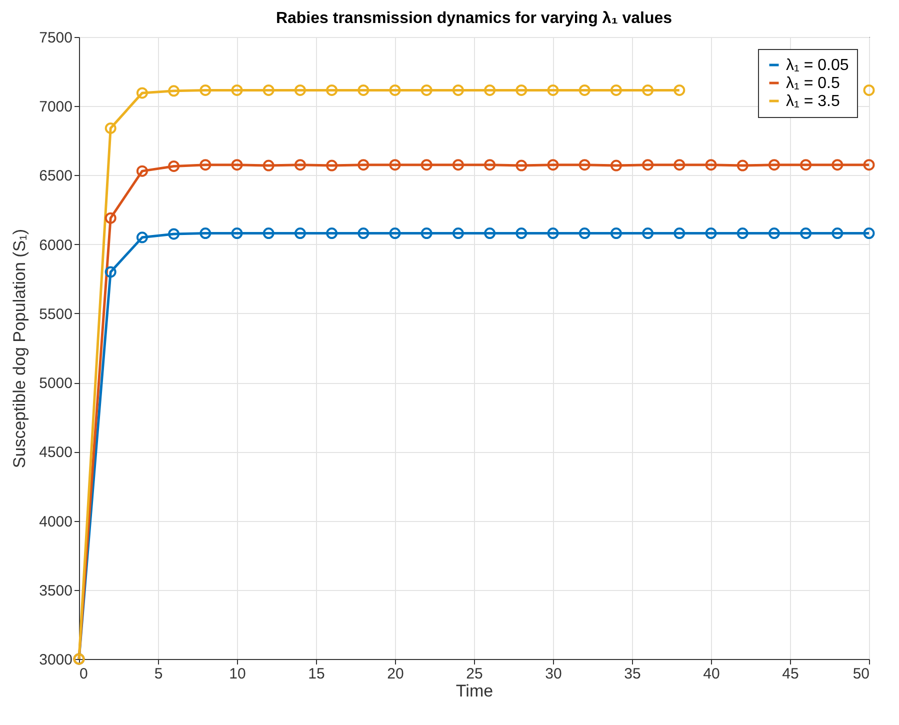 Image resolution: width=899 pixels, height=725 pixels. Describe the element at coordinates (55, 521) in the screenshot. I see `y-tick-label: 4000` at that location.